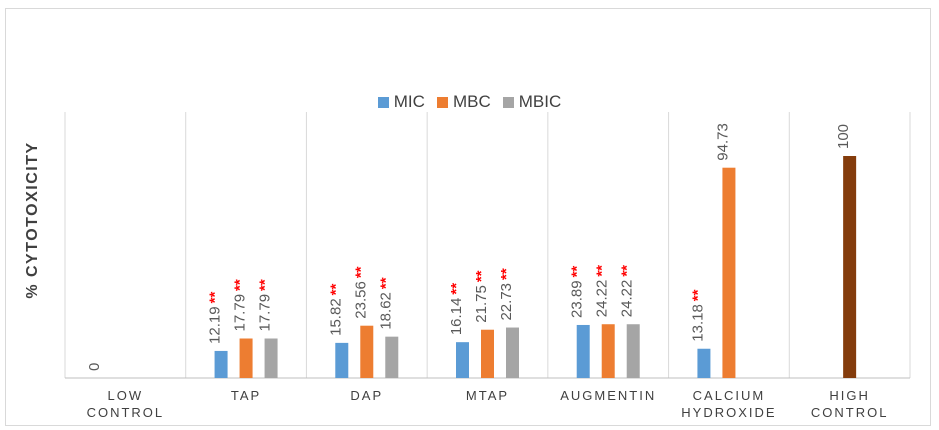 Image resolution: width=939 pixels, height=430 pixels. Describe the element at coordinates (697, 323) in the screenshot. I see `data-label-value: 13.18` at that location.